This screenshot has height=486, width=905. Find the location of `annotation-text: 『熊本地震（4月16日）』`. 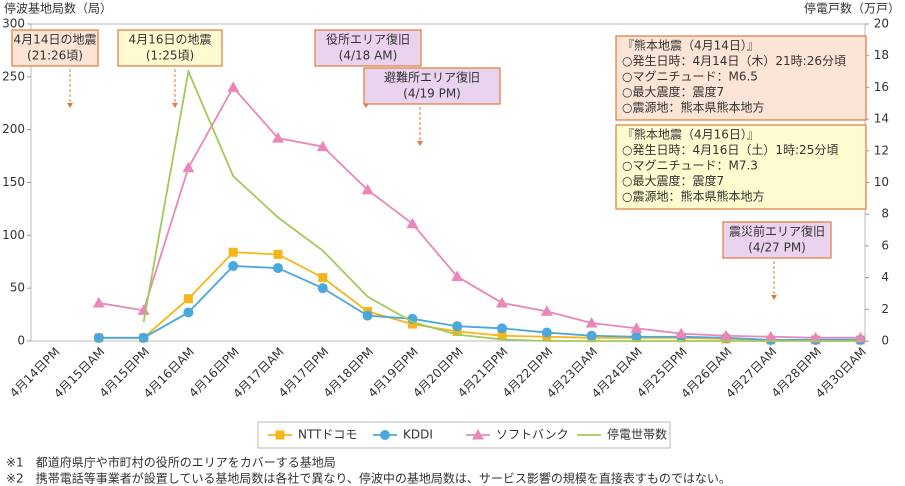

annotation-text: 『熊本地震（4月16日）』 is located at coordinates (690, 134).